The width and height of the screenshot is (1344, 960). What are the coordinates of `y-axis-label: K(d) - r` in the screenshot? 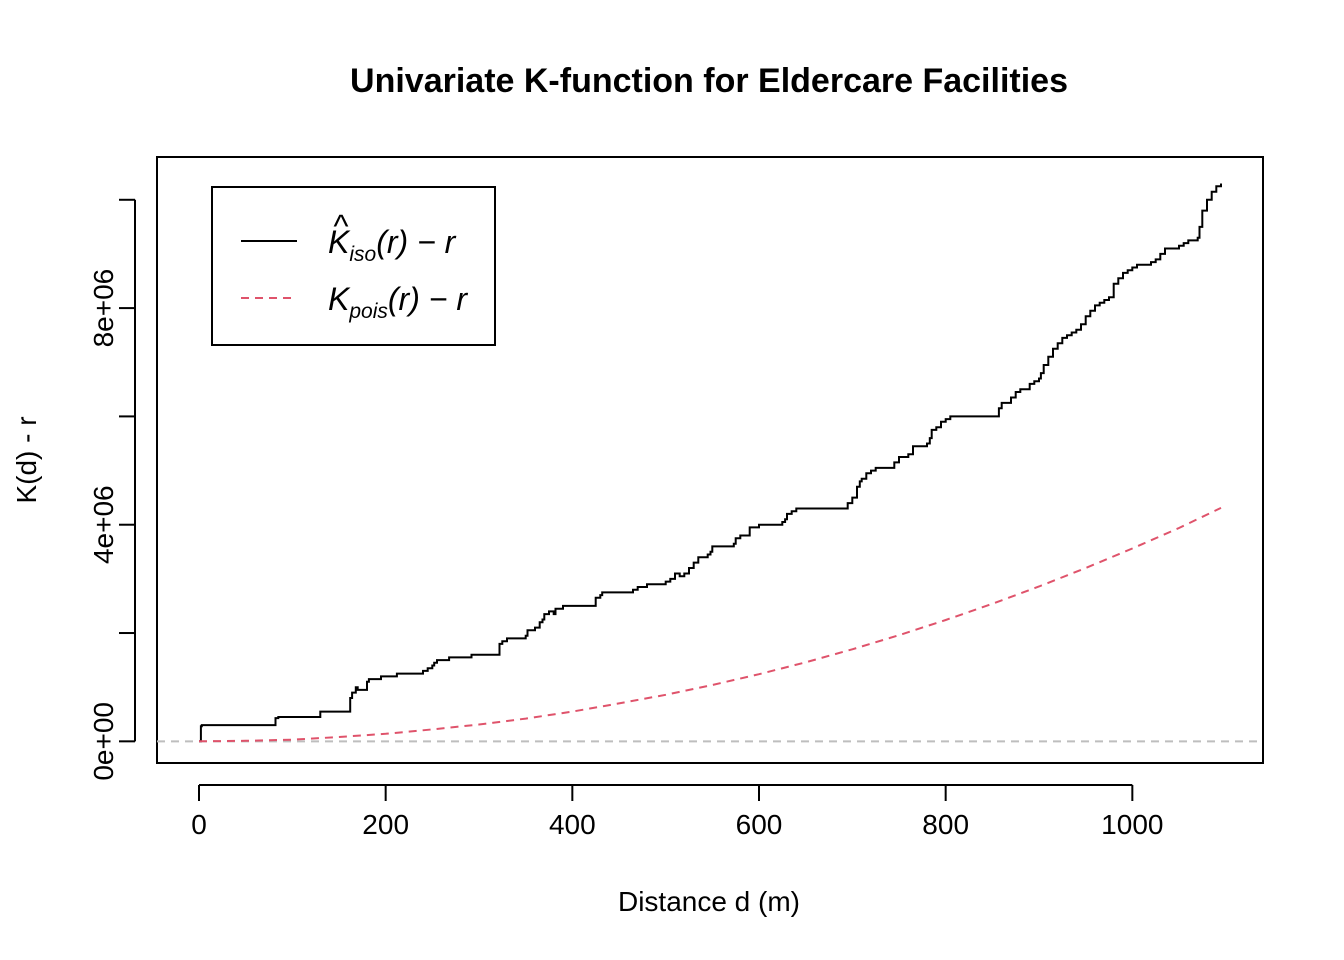 It's located at (26, 459).